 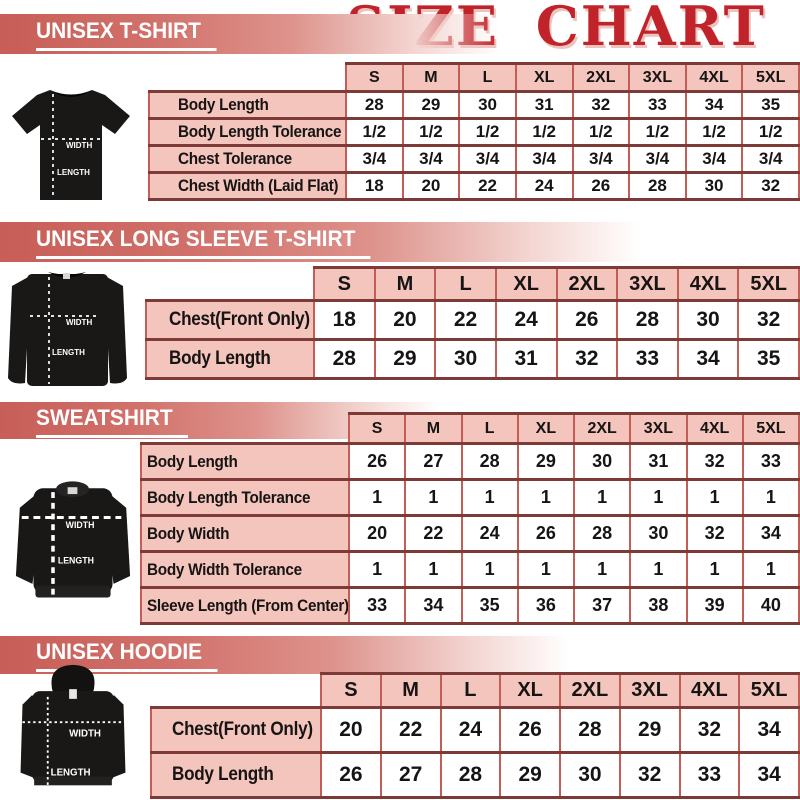 What do you see at coordinates (245, 605) in the screenshot?
I see `measurement-label-cell: Sleeve Length (From Center)` at bounding box center [245, 605].